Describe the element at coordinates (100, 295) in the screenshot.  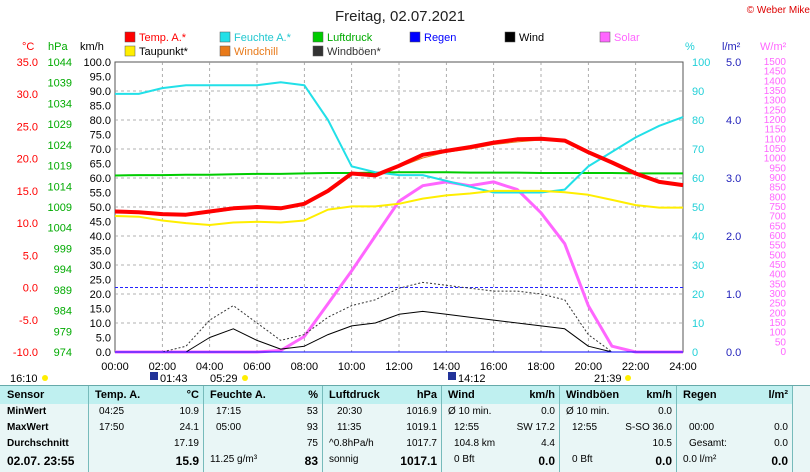
I see `wind-axis-tick: 20.0` at that location.